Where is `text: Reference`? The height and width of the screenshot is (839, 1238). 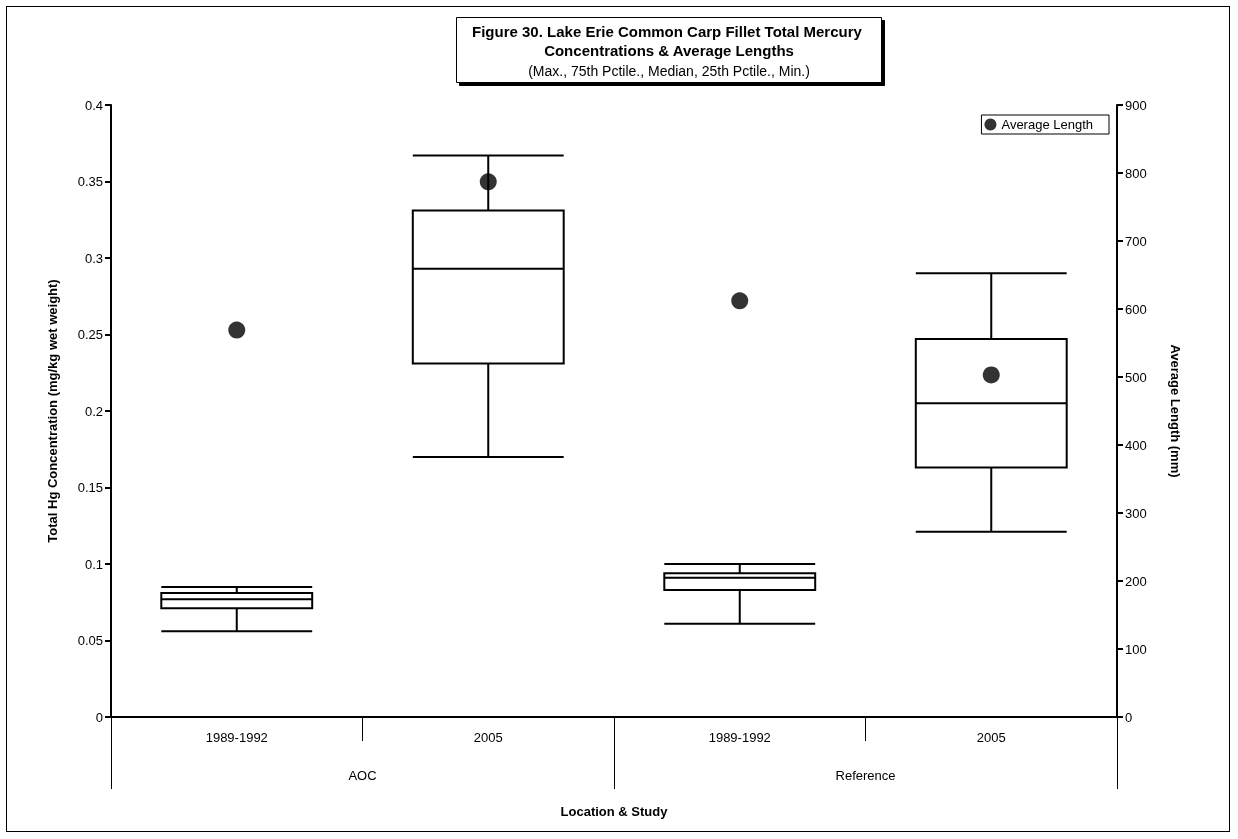
text: Reference is located at coordinates (865, 775).